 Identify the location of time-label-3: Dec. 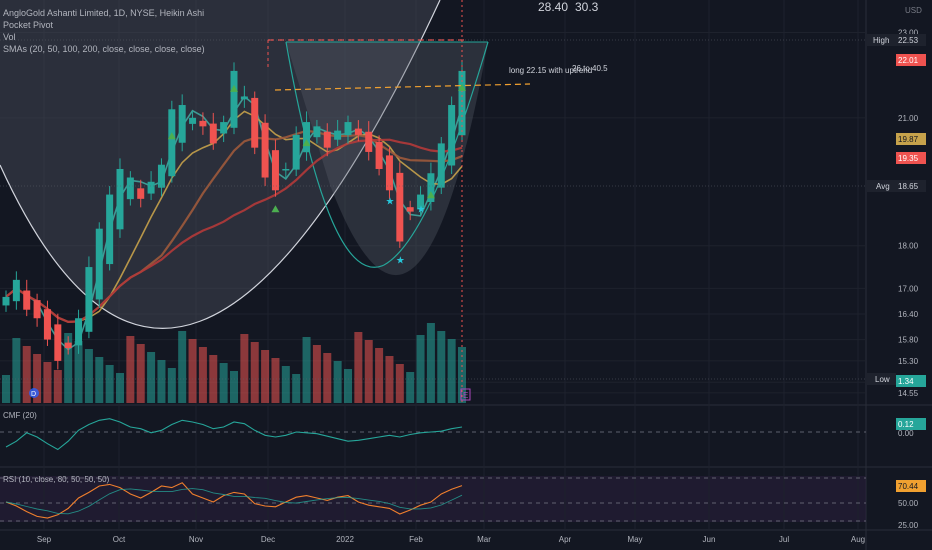
(268, 539).